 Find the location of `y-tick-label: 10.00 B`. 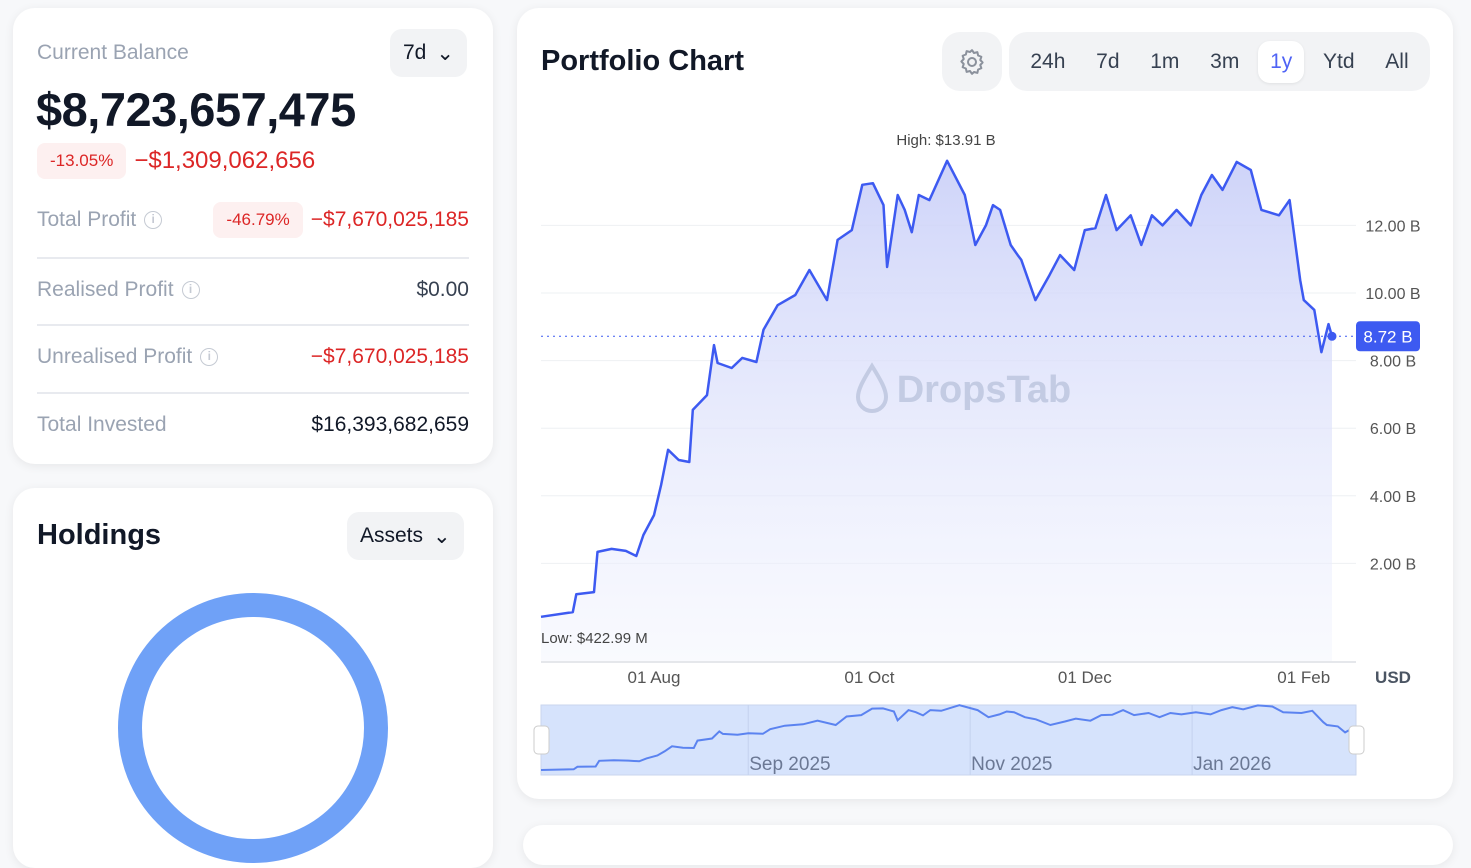

y-tick-label: 10.00 B is located at coordinates (1392, 294).